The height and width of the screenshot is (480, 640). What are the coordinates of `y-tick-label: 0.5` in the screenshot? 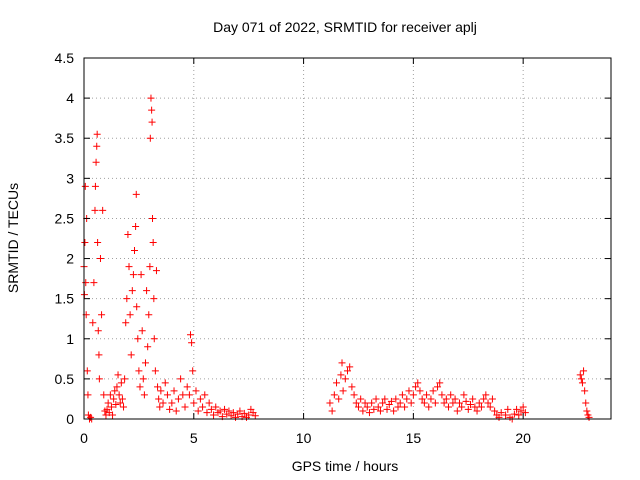 It's located at (65, 379).